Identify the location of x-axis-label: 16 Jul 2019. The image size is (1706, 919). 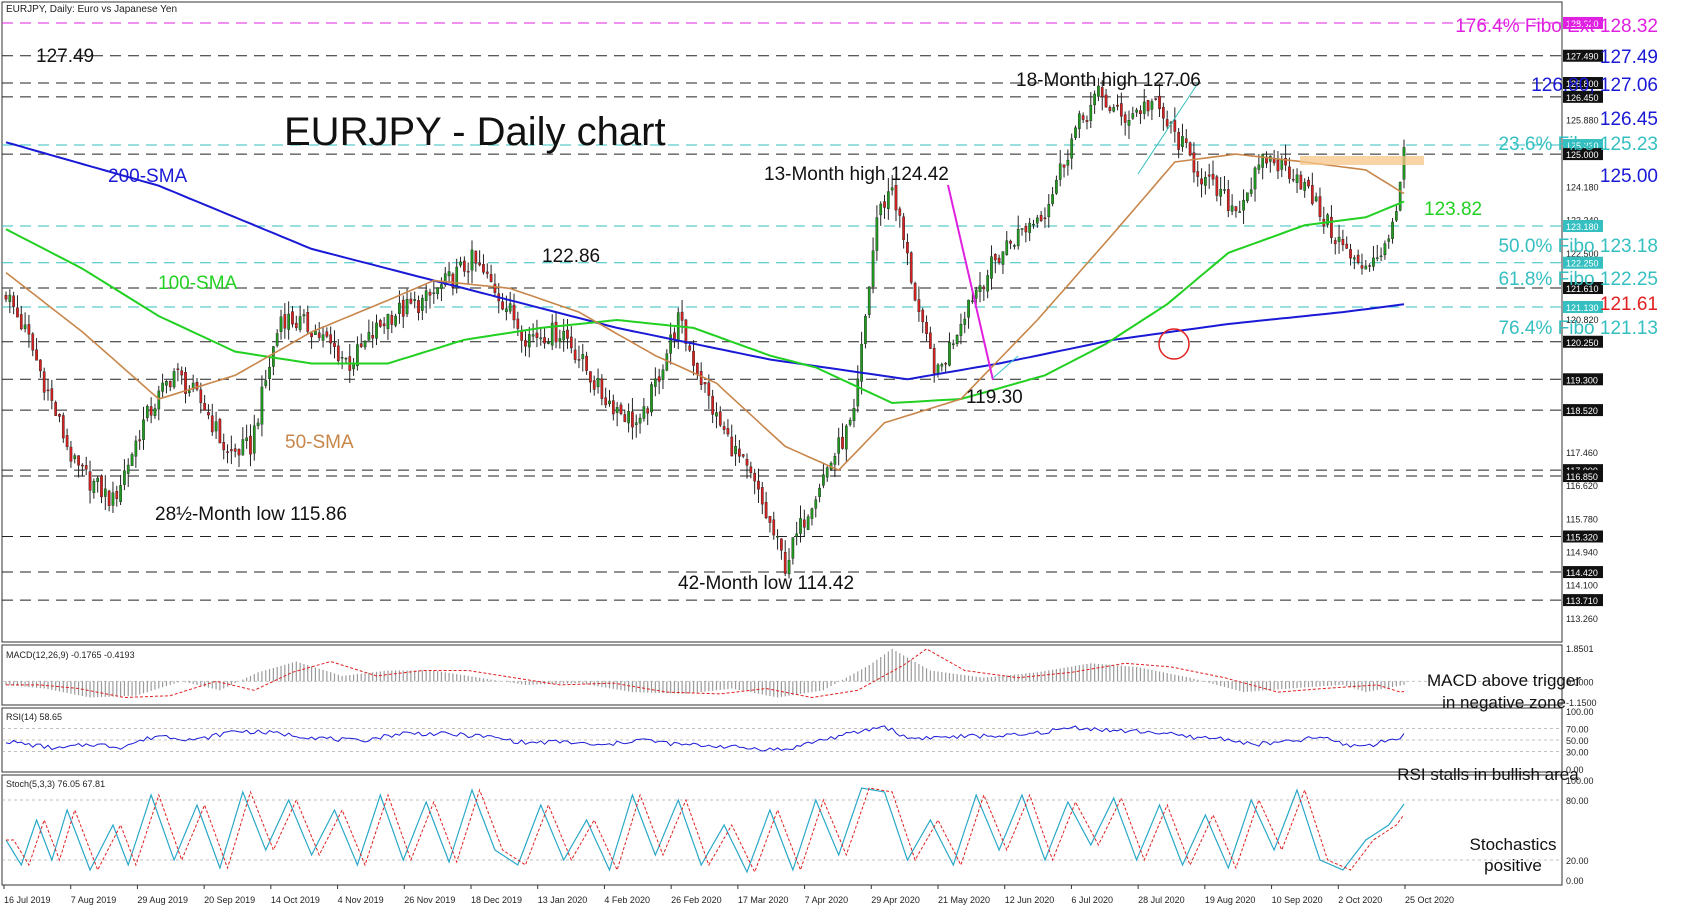
(27, 900).